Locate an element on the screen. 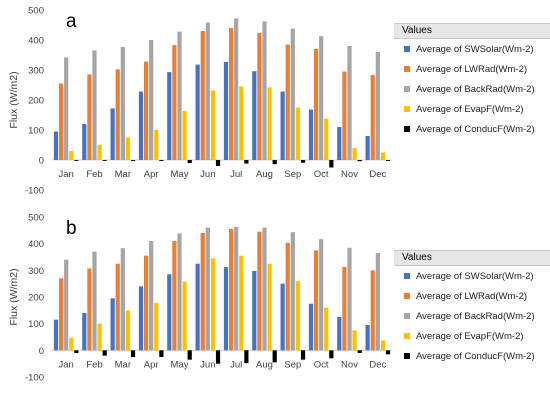  legend-item: Average of BackRad(Wm-2) is located at coordinates (472, 89).